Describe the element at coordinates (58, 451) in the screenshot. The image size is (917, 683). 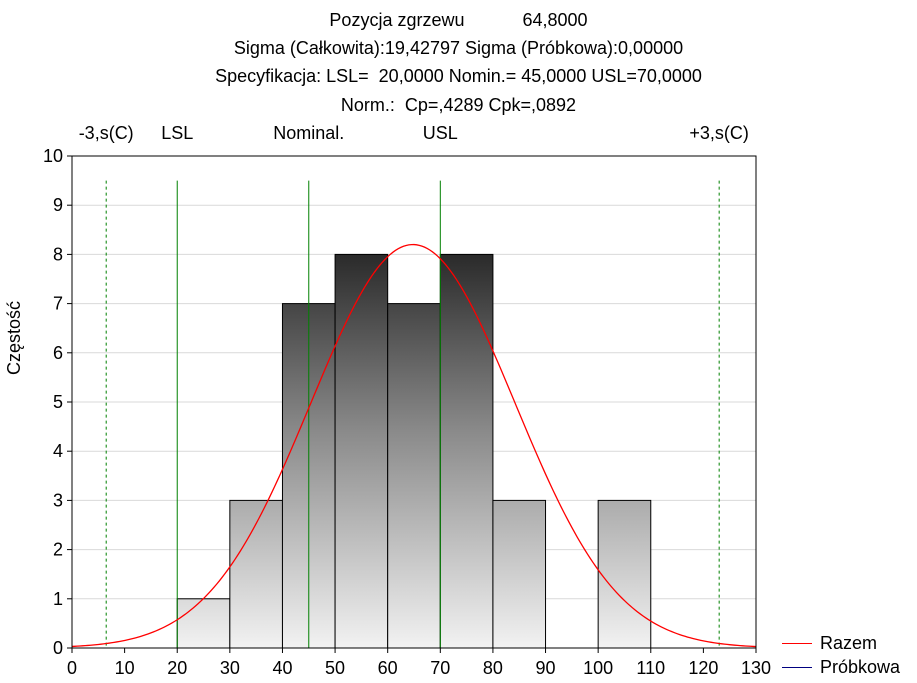
I see `y-tick-label-4: 4` at that location.